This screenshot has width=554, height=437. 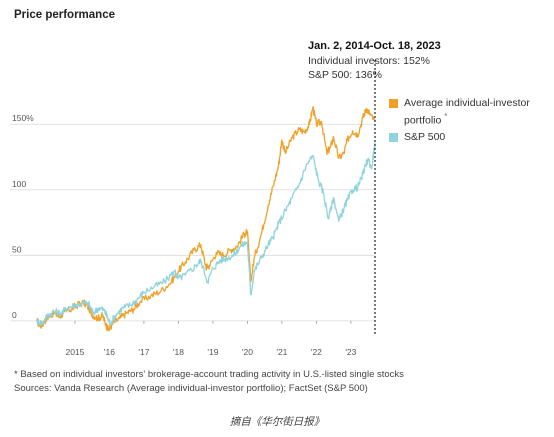 I want to click on x-tick-label: '21, so click(x=281, y=352).